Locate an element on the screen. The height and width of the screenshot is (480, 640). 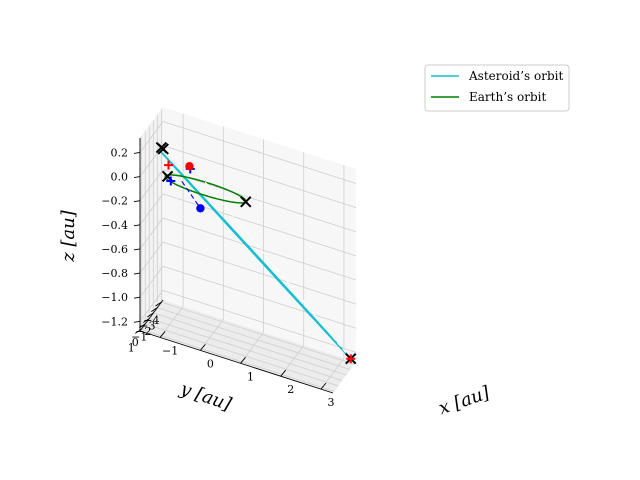
y-tick-label: 0 is located at coordinates (135, 342).